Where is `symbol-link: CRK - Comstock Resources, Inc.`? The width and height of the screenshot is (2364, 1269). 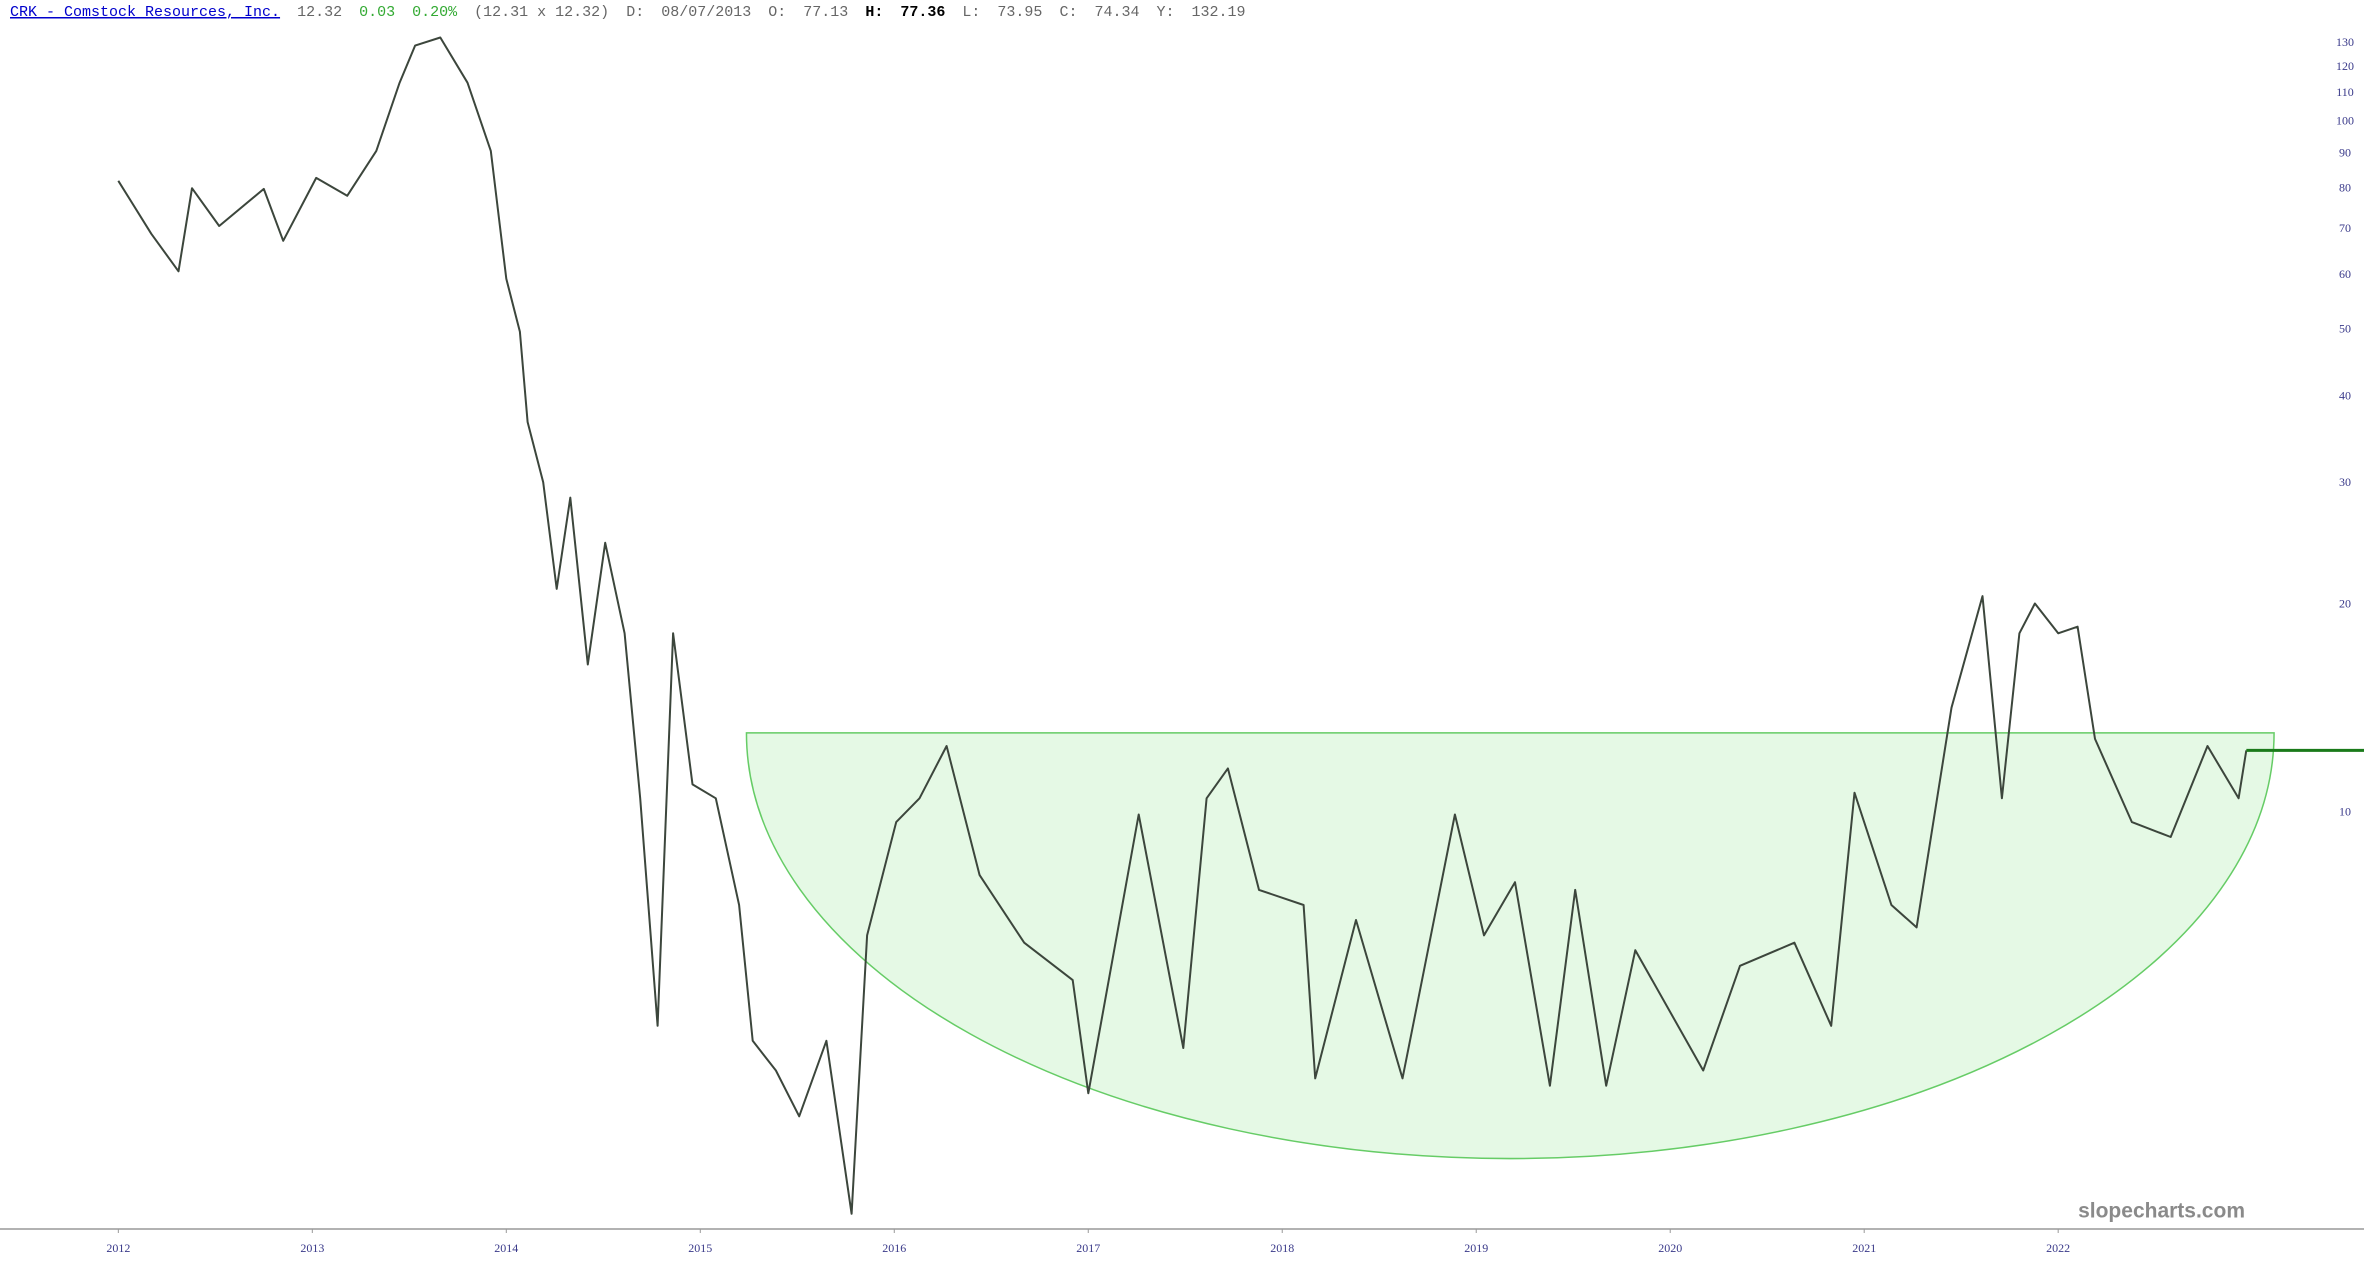
symbol-link: CRK - Comstock Resources, Inc. is located at coordinates (145, 12).